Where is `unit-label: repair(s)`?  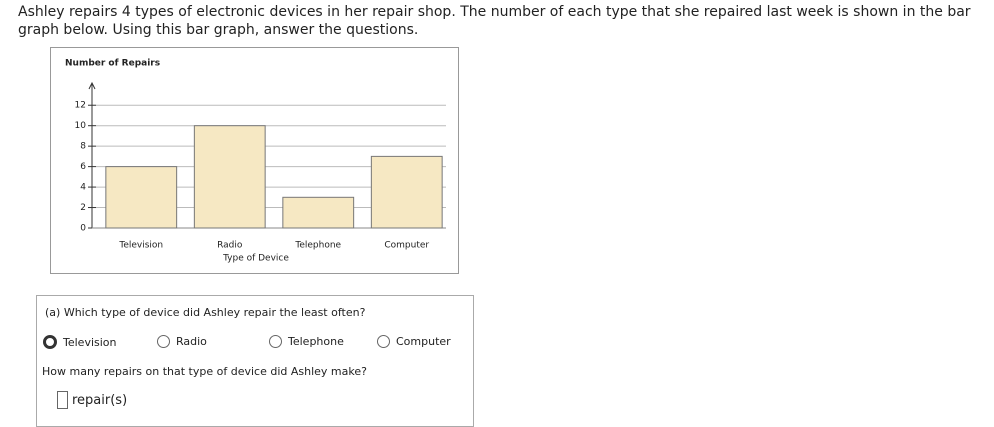
unit-label: repair(s) is located at coordinates (100, 400).